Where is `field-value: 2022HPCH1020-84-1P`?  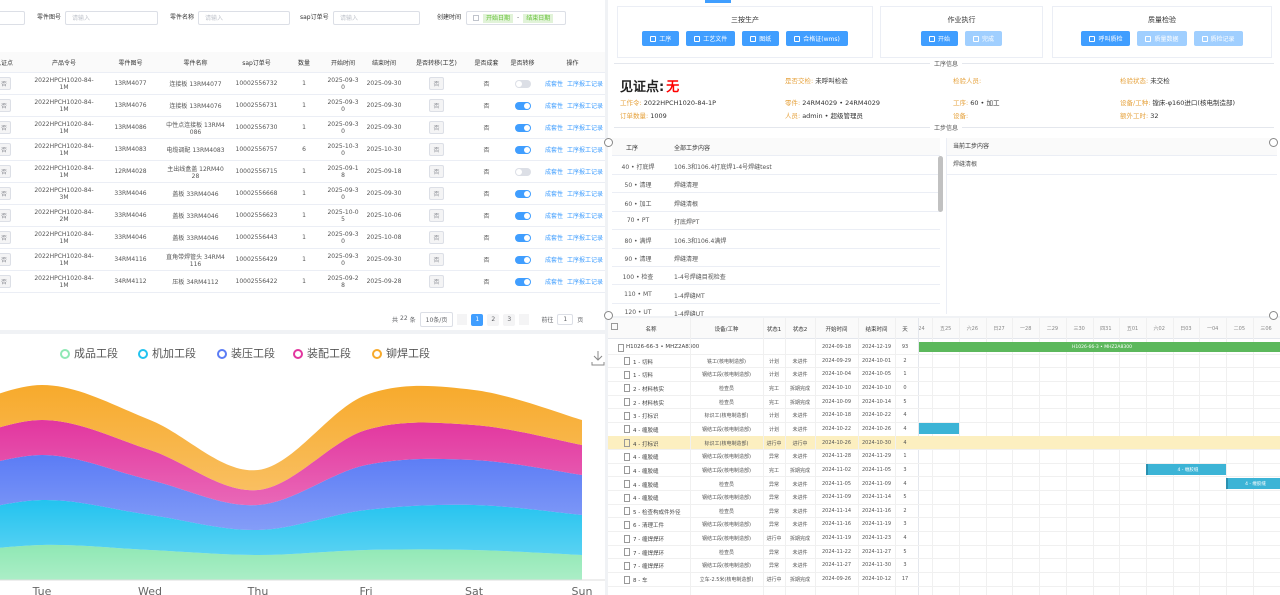
field-value: 2022HPCH1020-84-1P is located at coordinates (680, 103).